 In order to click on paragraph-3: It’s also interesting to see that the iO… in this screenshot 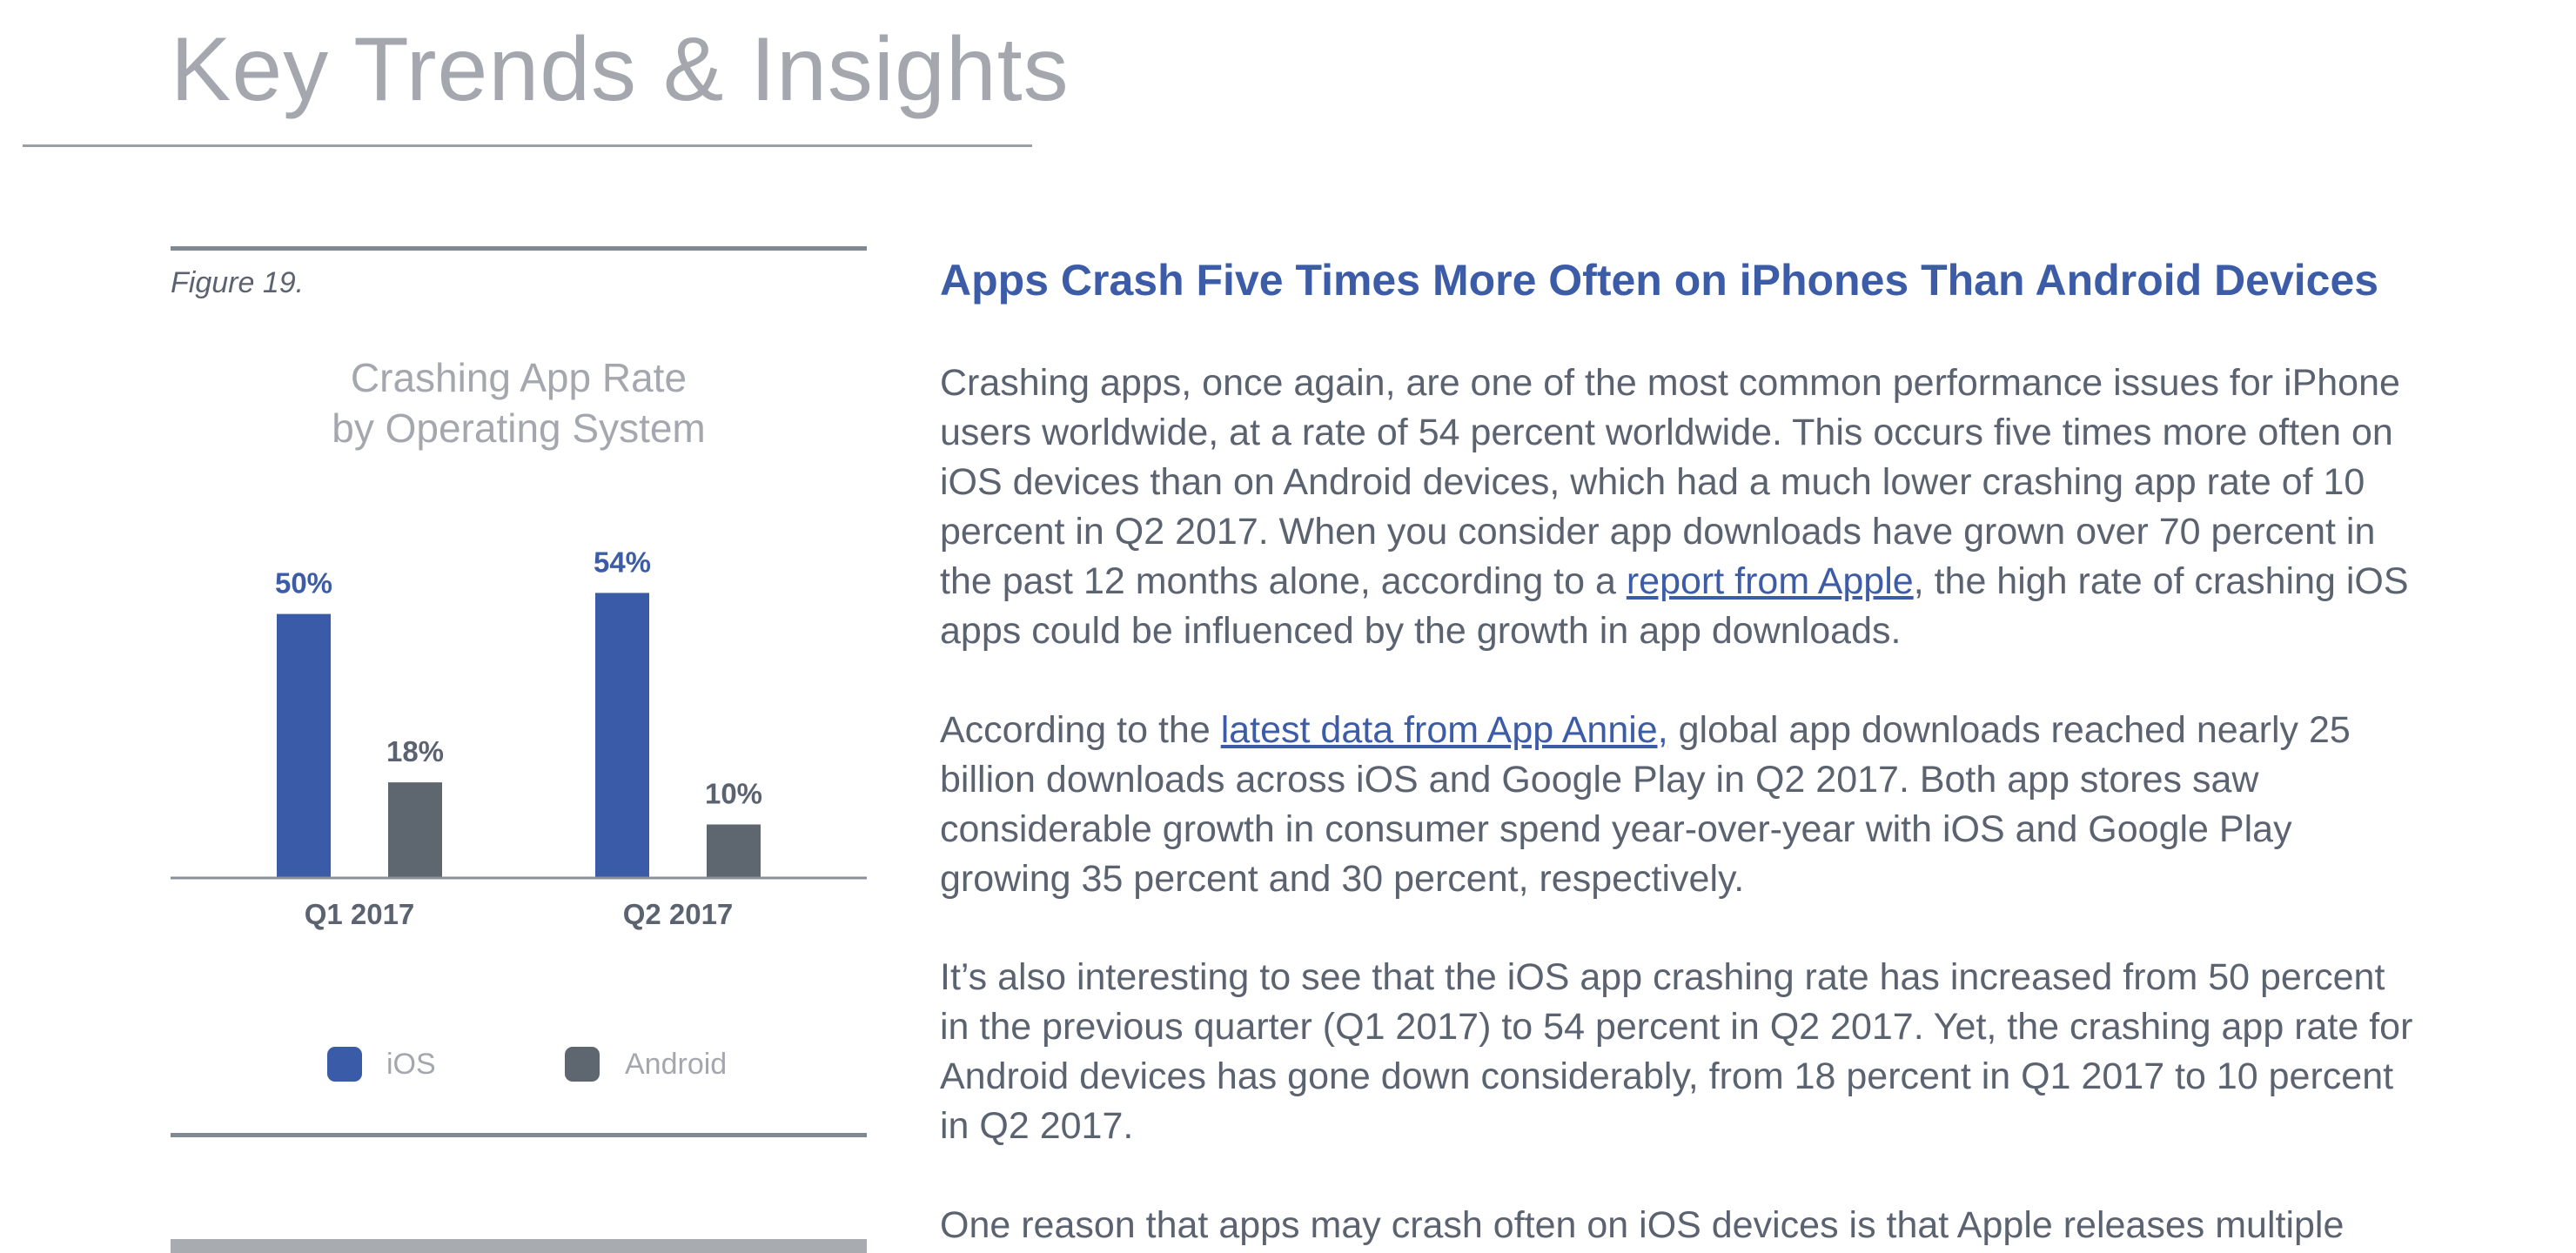, I will do `click(1676, 1051)`.